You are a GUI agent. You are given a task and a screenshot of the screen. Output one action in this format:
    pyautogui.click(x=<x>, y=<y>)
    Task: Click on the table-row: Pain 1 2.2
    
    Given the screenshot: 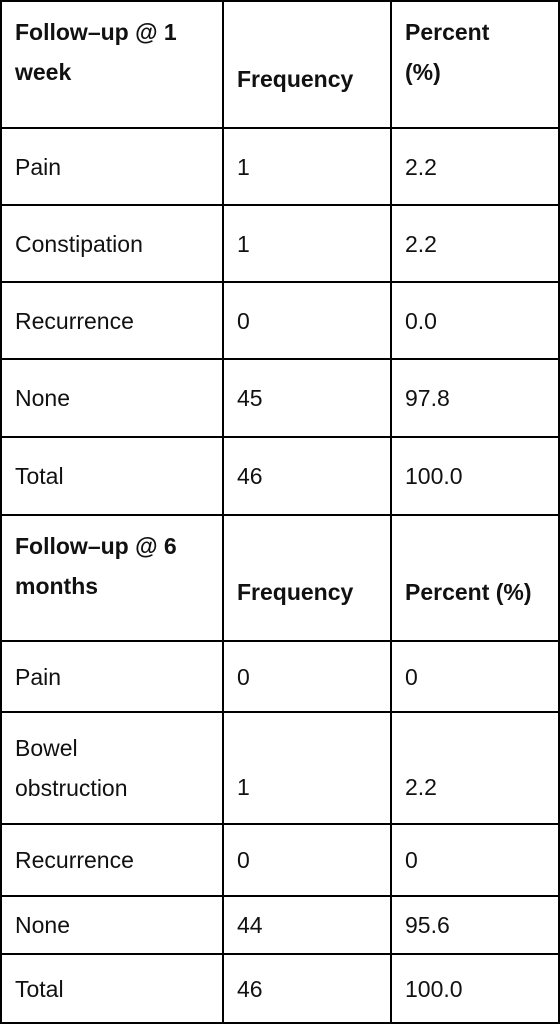 What is the action you would take?
    pyautogui.click(x=280, y=167)
    